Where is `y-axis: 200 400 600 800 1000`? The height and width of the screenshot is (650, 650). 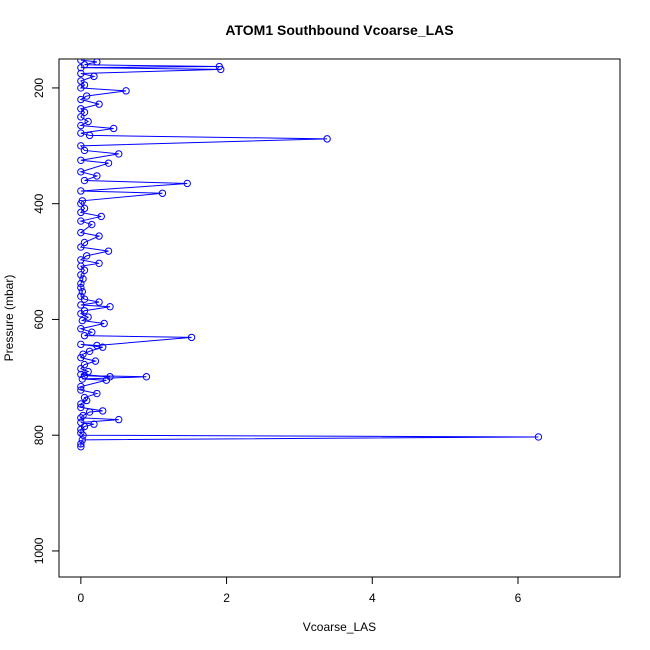 y-axis: 200 400 600 800 1000 is located at coordinates (46, 321).